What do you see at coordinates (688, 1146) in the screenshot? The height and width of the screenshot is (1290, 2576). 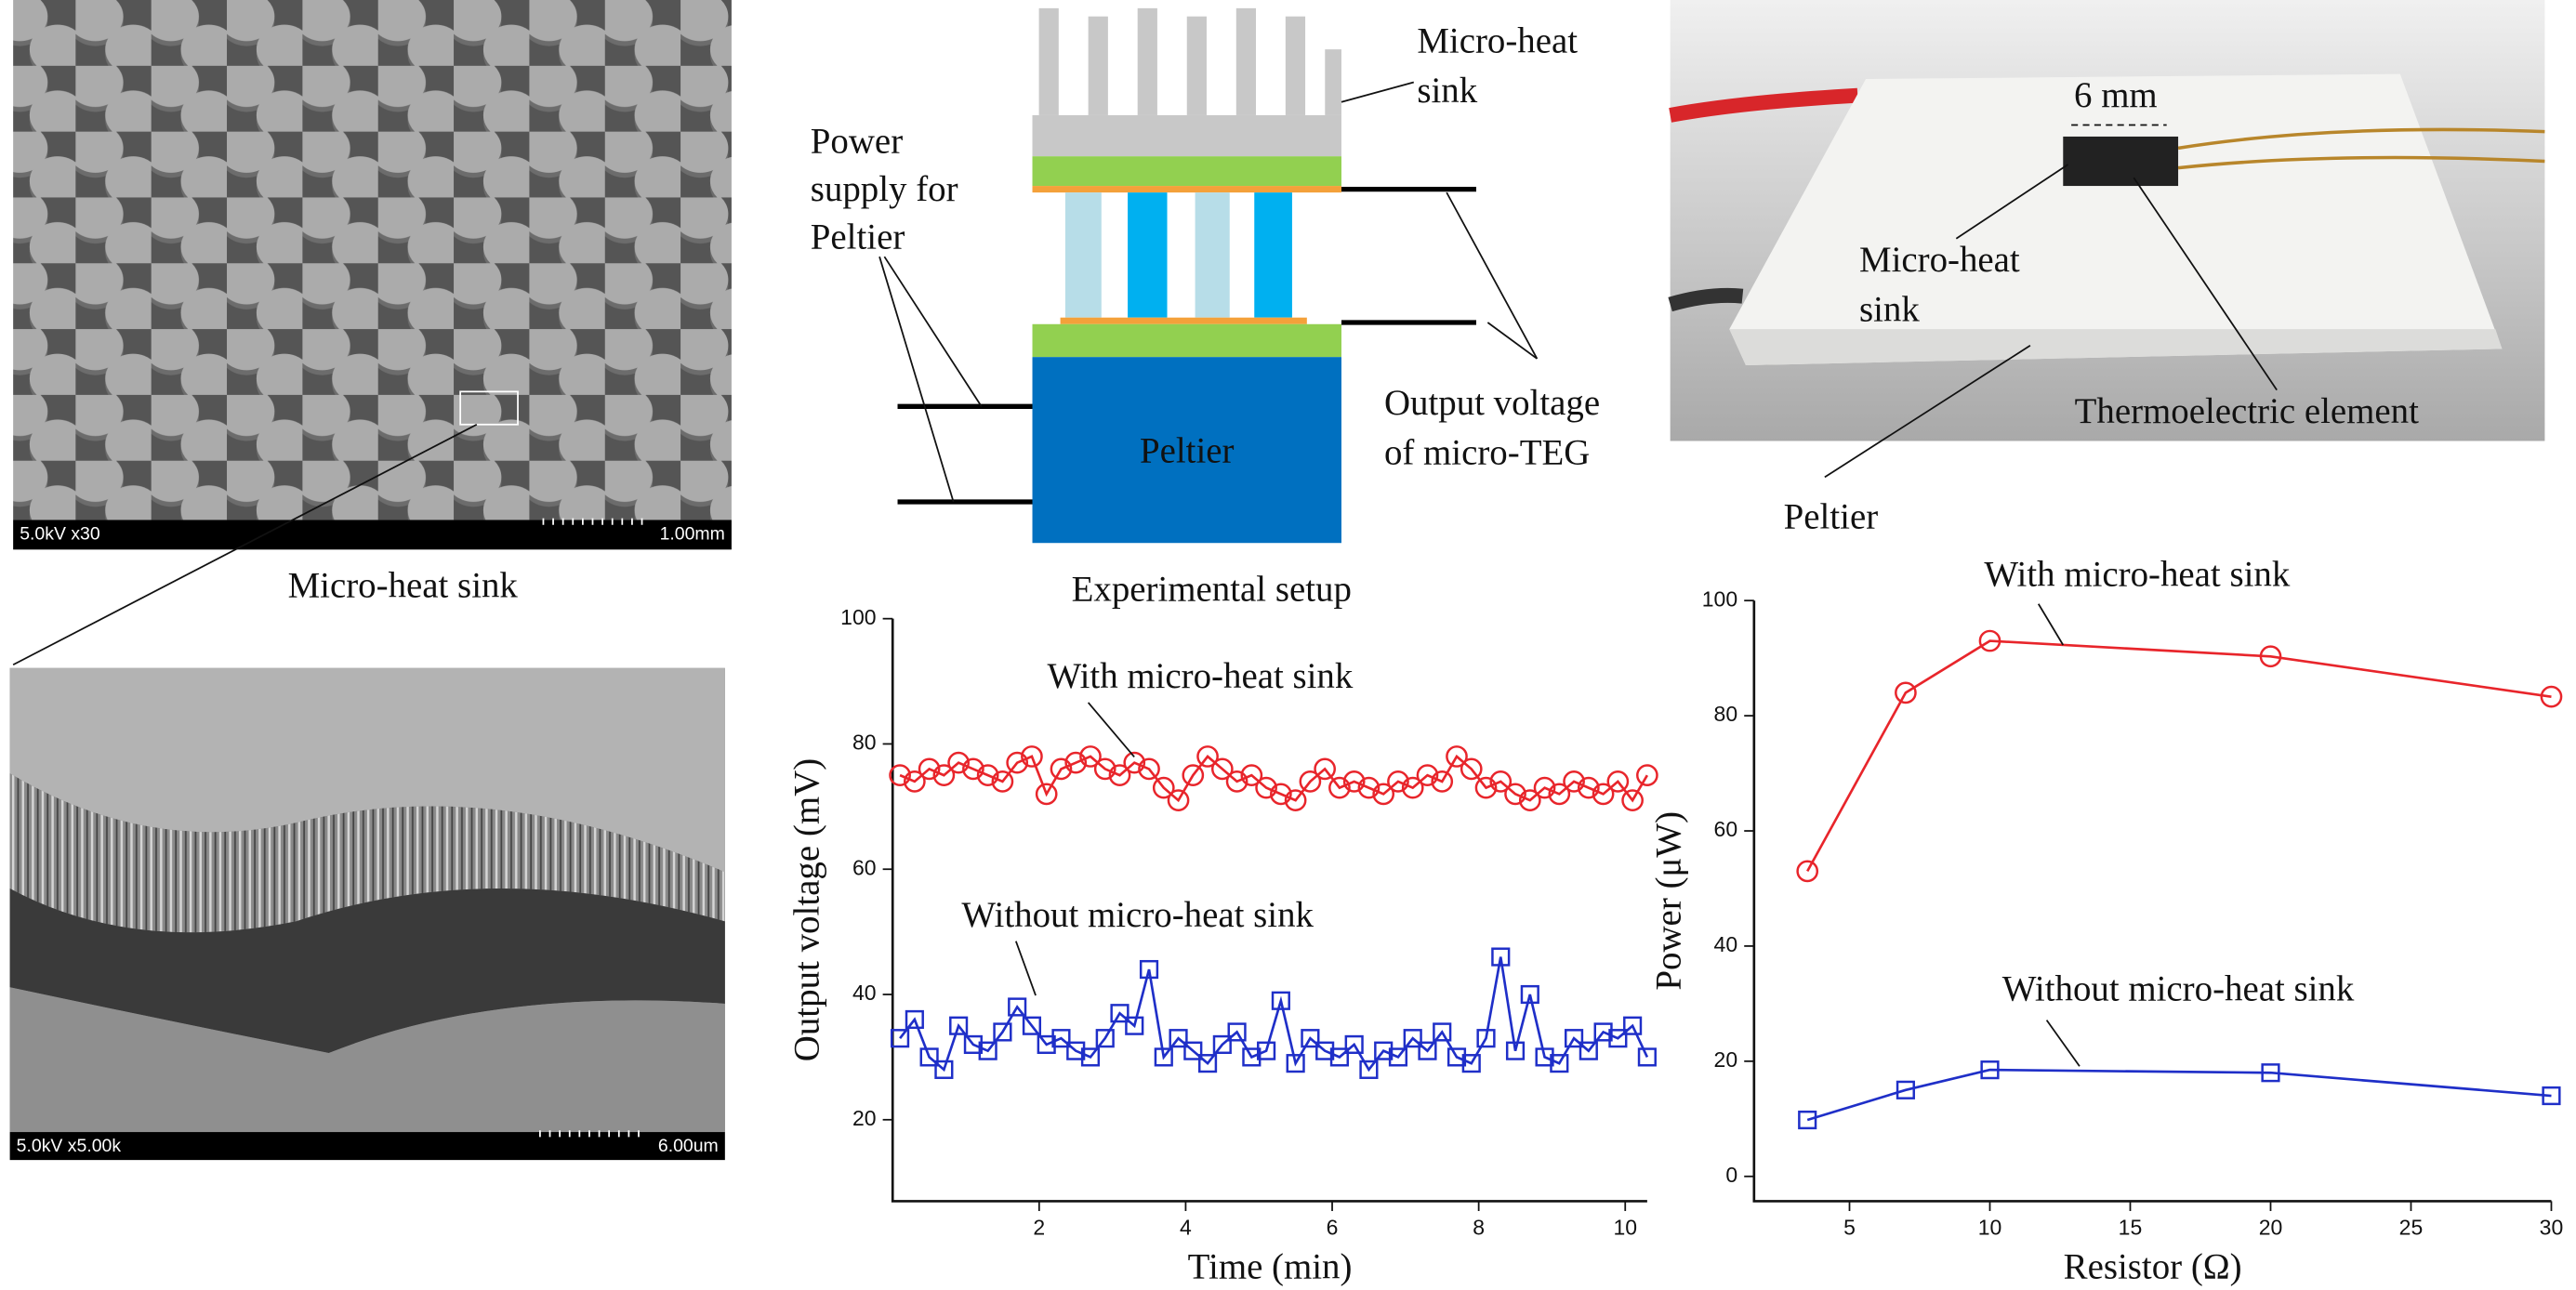 I see `sem-scale: 6.00um` at bounding box center [688, 1146].